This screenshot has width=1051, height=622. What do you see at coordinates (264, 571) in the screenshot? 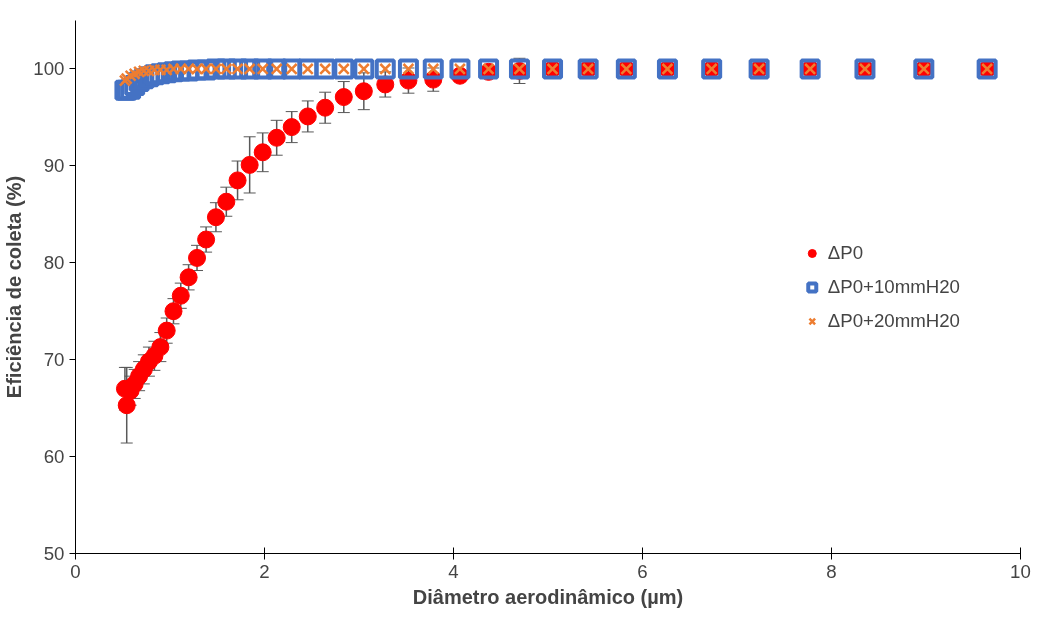
I see `x-tick-label: 2` at bounding box center [264, 571].